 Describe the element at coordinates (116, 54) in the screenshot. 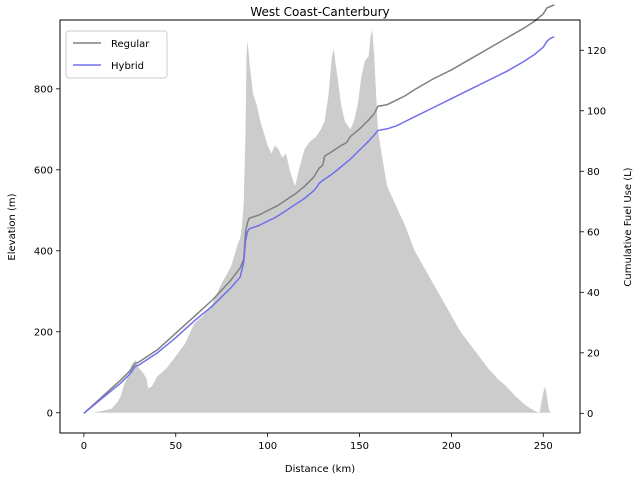

I see `legend: Regular Hybrid` at that location.